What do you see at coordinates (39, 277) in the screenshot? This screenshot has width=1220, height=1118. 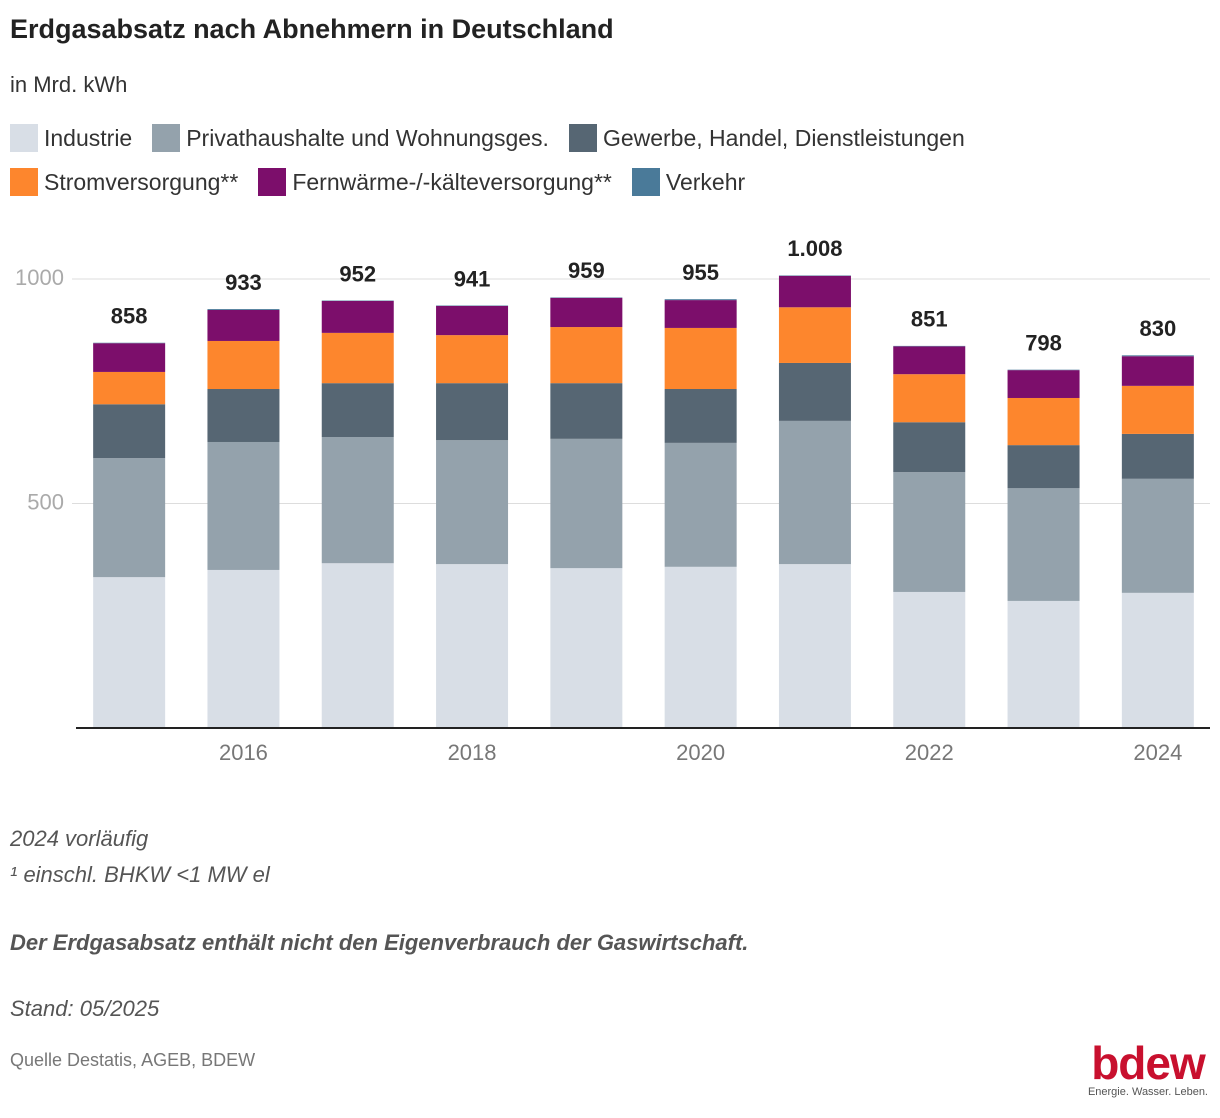 I see `y-tick-label: 1000` at bounding box center [39, 277].